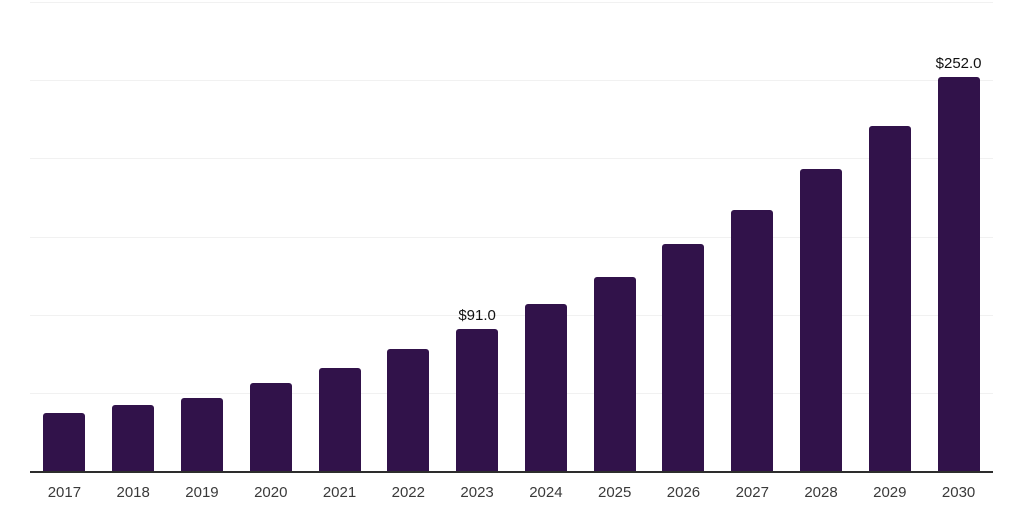 This screenshot has height=512, width=1024. Describe the element at coordinates (752, 340) in the screenshot. I see `bar-2027` at that location.